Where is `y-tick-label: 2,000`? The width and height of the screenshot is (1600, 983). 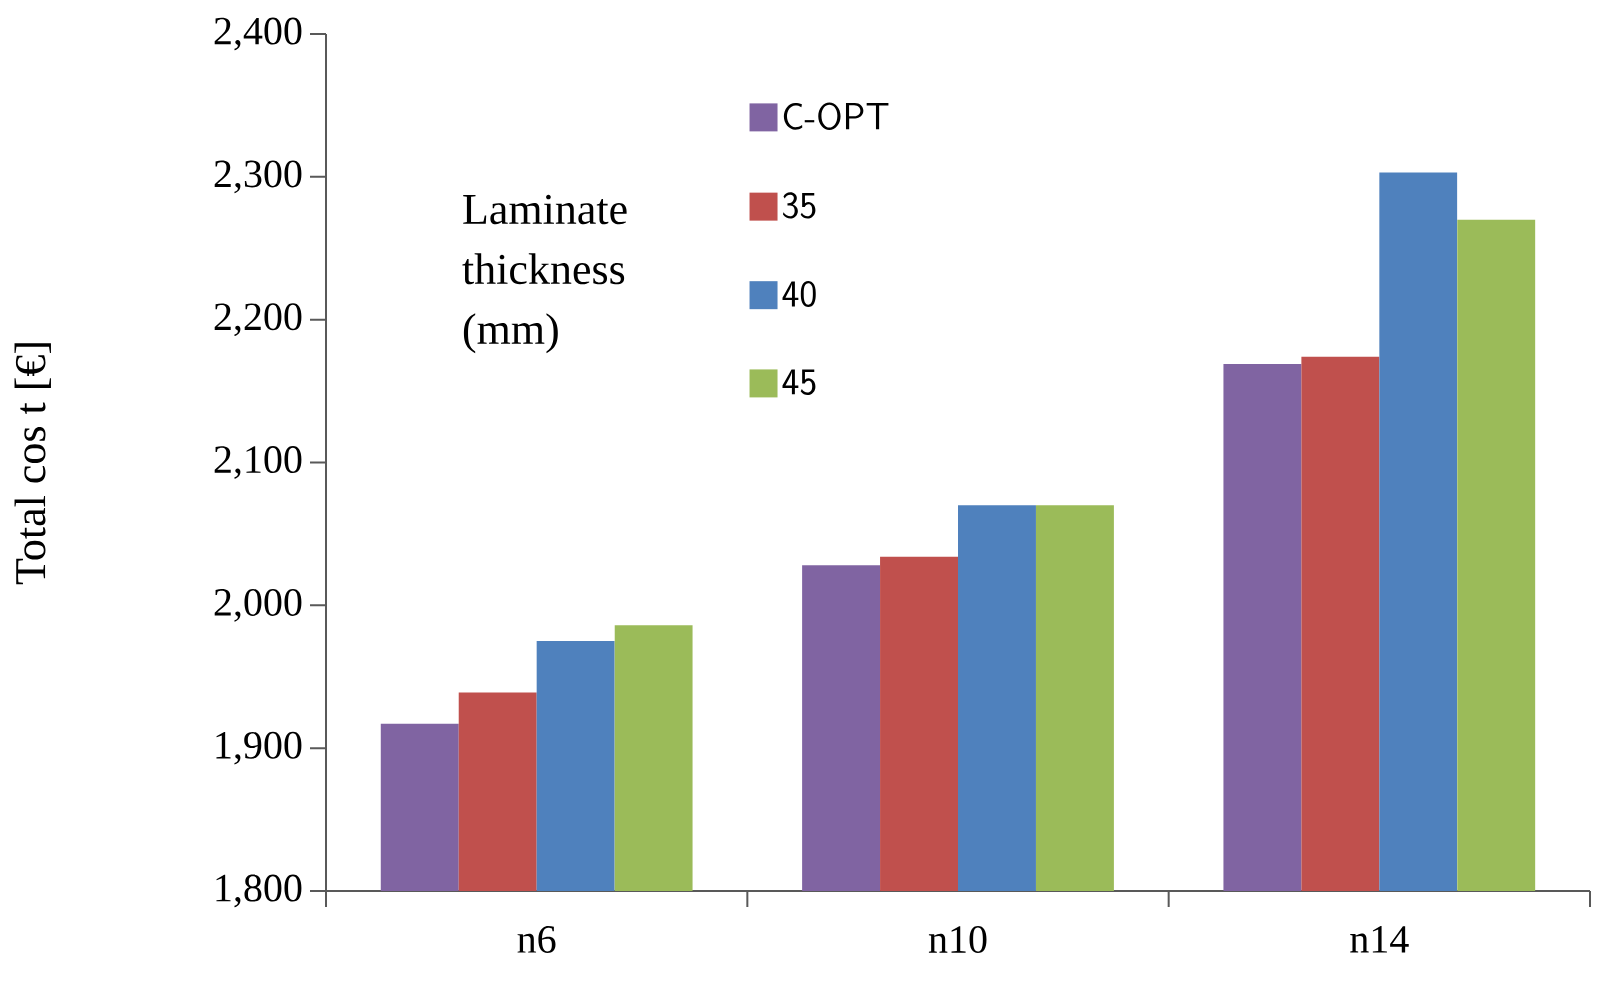 y-tick-label: 2,000 is located at coordinates (258, 605).